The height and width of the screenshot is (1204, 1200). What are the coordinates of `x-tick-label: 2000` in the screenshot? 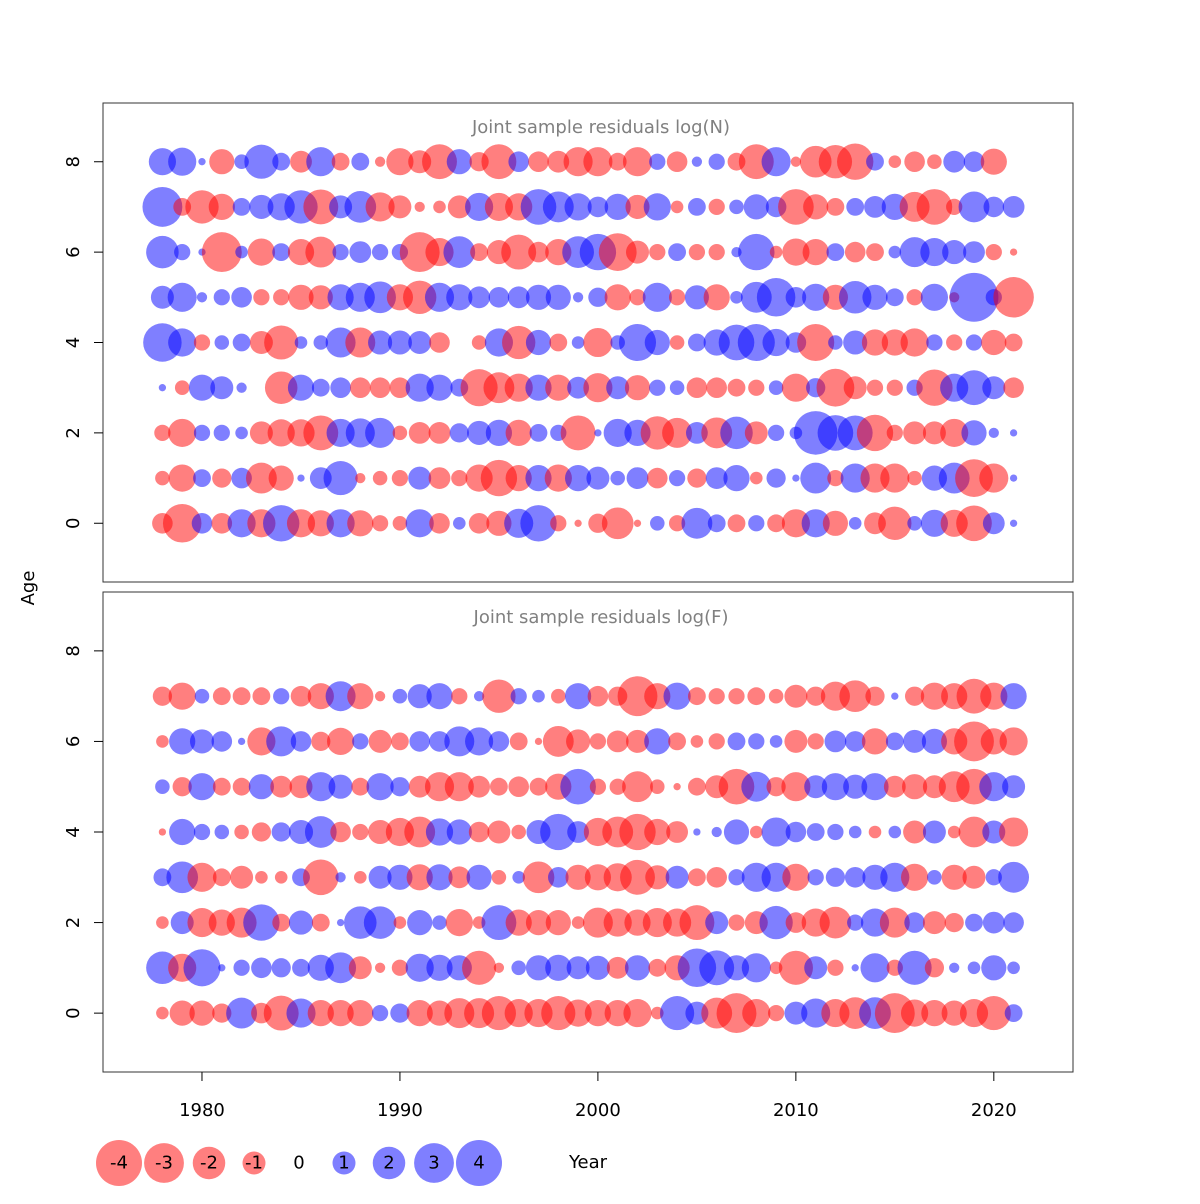 It's located at (598, 1110).